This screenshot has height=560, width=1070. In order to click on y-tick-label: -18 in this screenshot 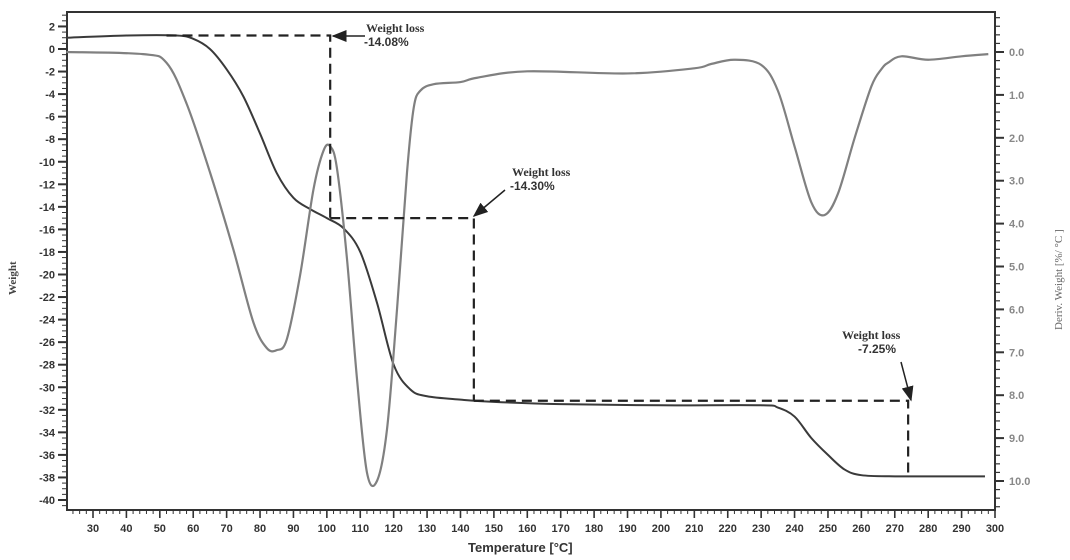, I will do `click(47, 253)`.